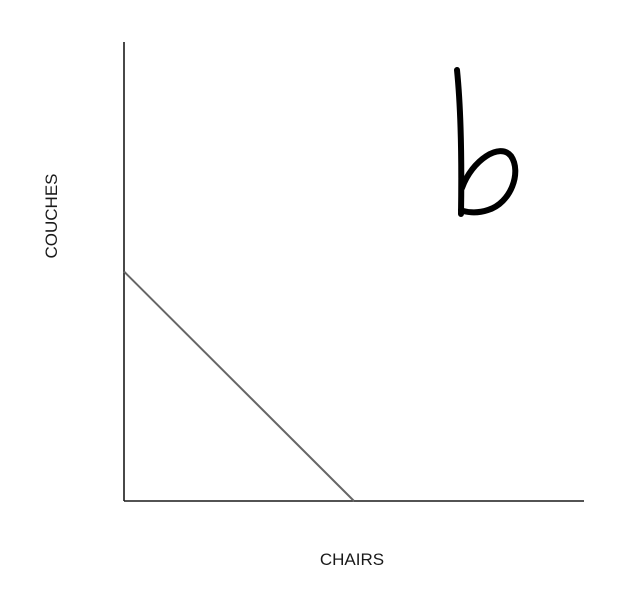 The width and height of the screenshot is (622, 593). What do you see at coordinates (51, 215) in the screenshot?
I see `y-axis-label: COUCHES` at bounding box center [51, 215].